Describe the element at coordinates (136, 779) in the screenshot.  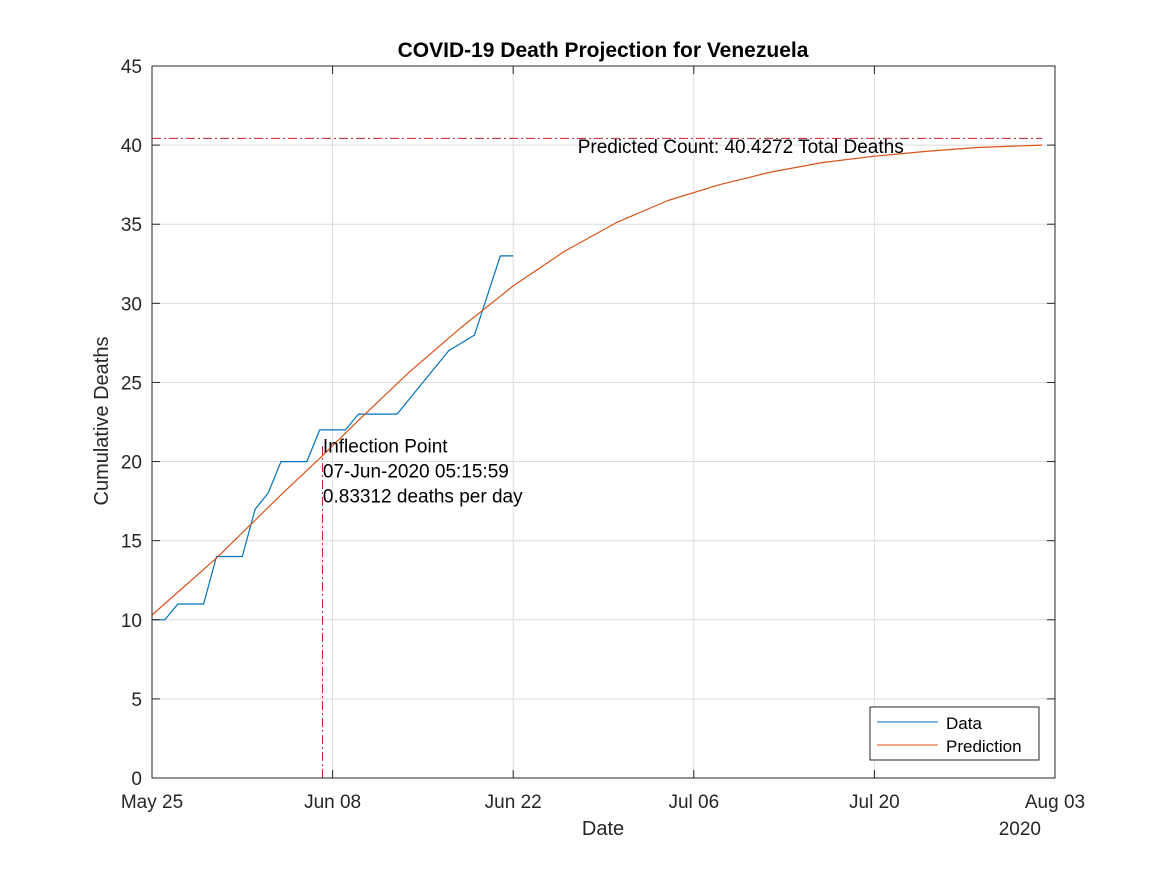
I see `y-tick-label: 0` at that location.